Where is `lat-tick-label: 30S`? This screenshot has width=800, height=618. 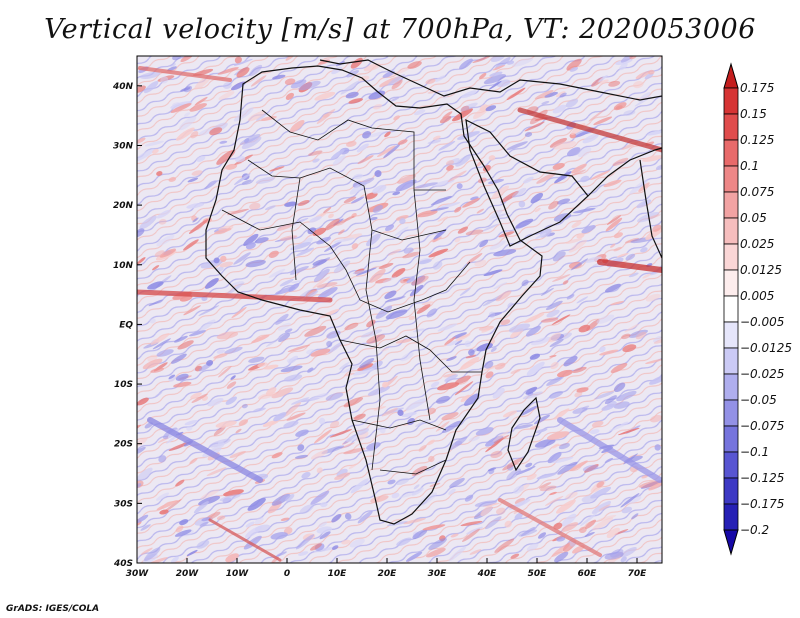
lat-tick-label: 30S is located at coordinates (123, 504).